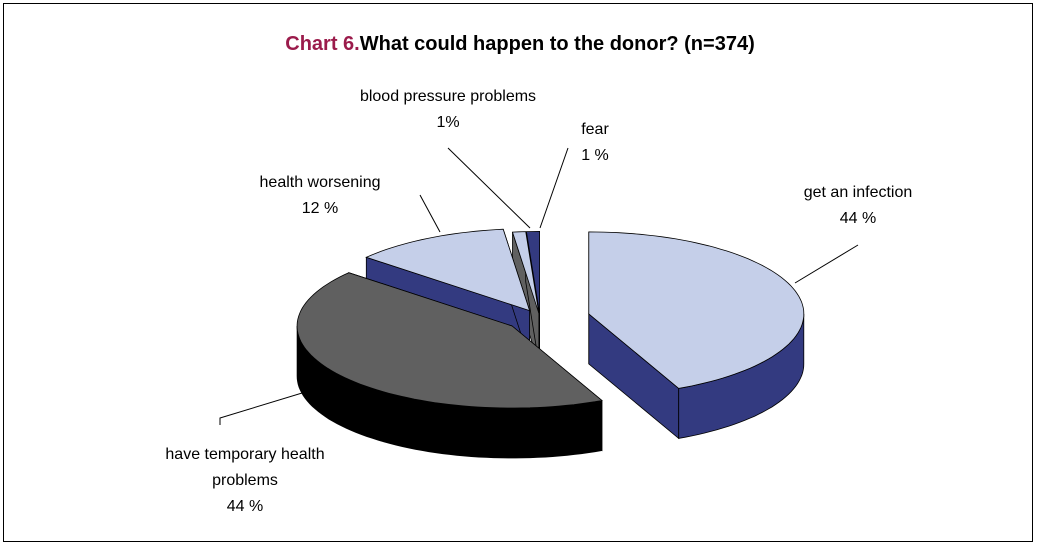 The height and width of the screenshot is (545, 1037). What do you see at coordinates (448, 96) in the screenshot?
I see `category-label: blood pressure problems` at bounding box center [448, 96].